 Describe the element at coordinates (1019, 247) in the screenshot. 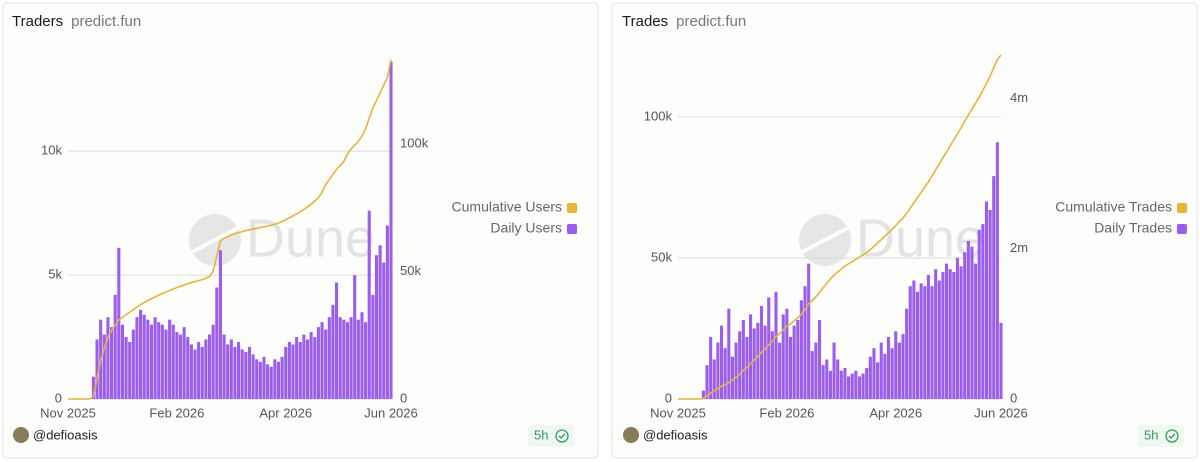

I see `y2-tick-label: 2m` at that location.